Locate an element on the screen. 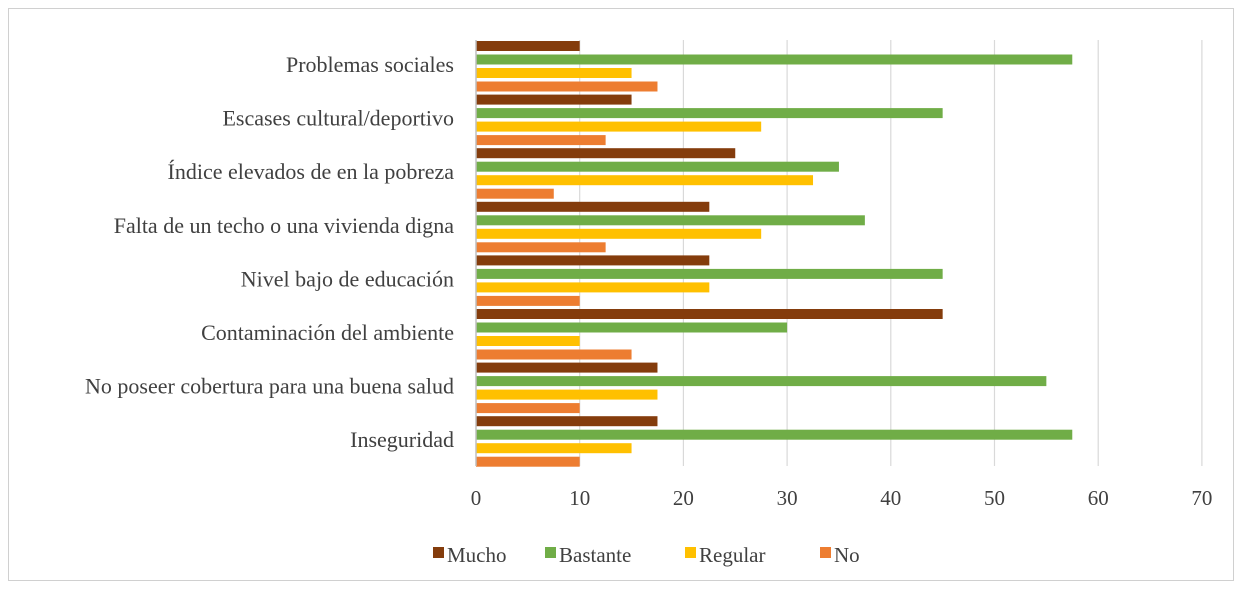 Image resolution: width=1244 pixels, height=591 pixels. category-label: Índice elevados de en la pobreza is located at coordinates (311, 171).